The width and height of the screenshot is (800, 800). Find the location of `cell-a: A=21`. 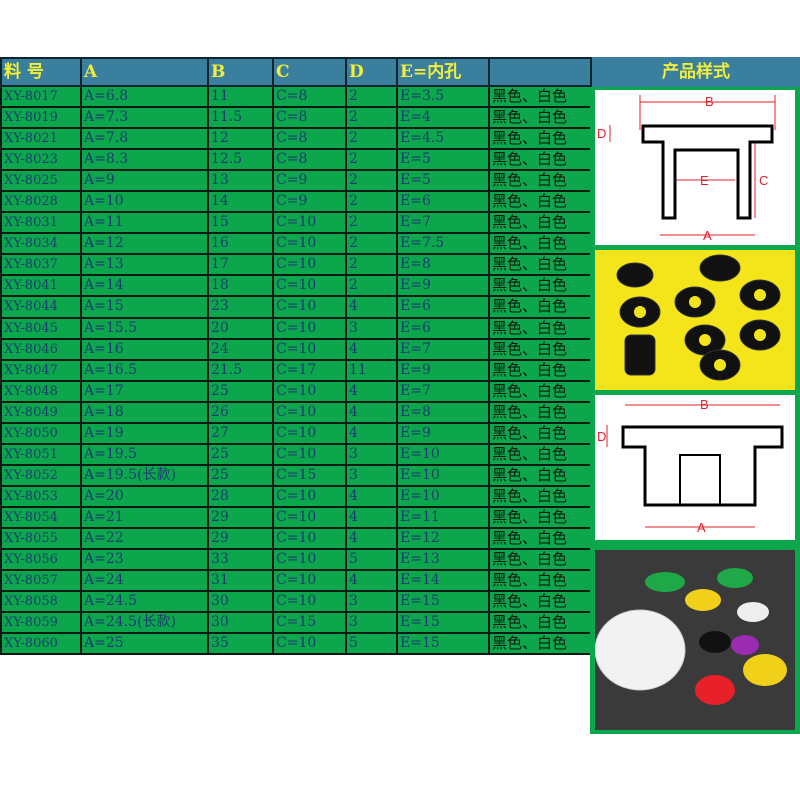

cell-a: A=21 is located at coordinates (144, 517).